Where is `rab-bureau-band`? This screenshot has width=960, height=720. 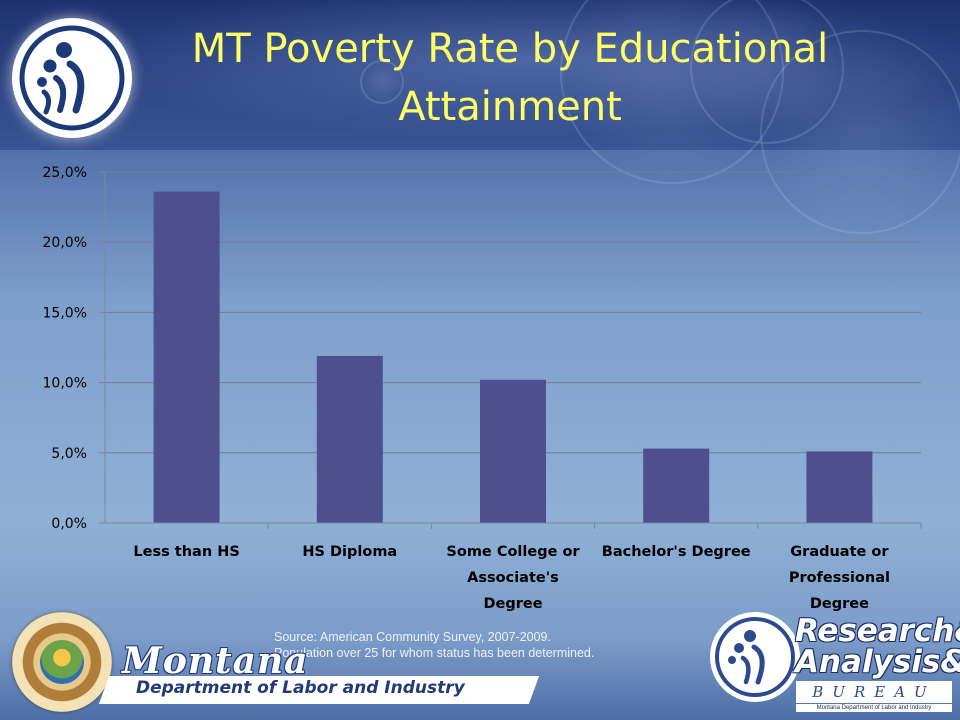 rab-bureau-band is located at coordinates (874, 692).